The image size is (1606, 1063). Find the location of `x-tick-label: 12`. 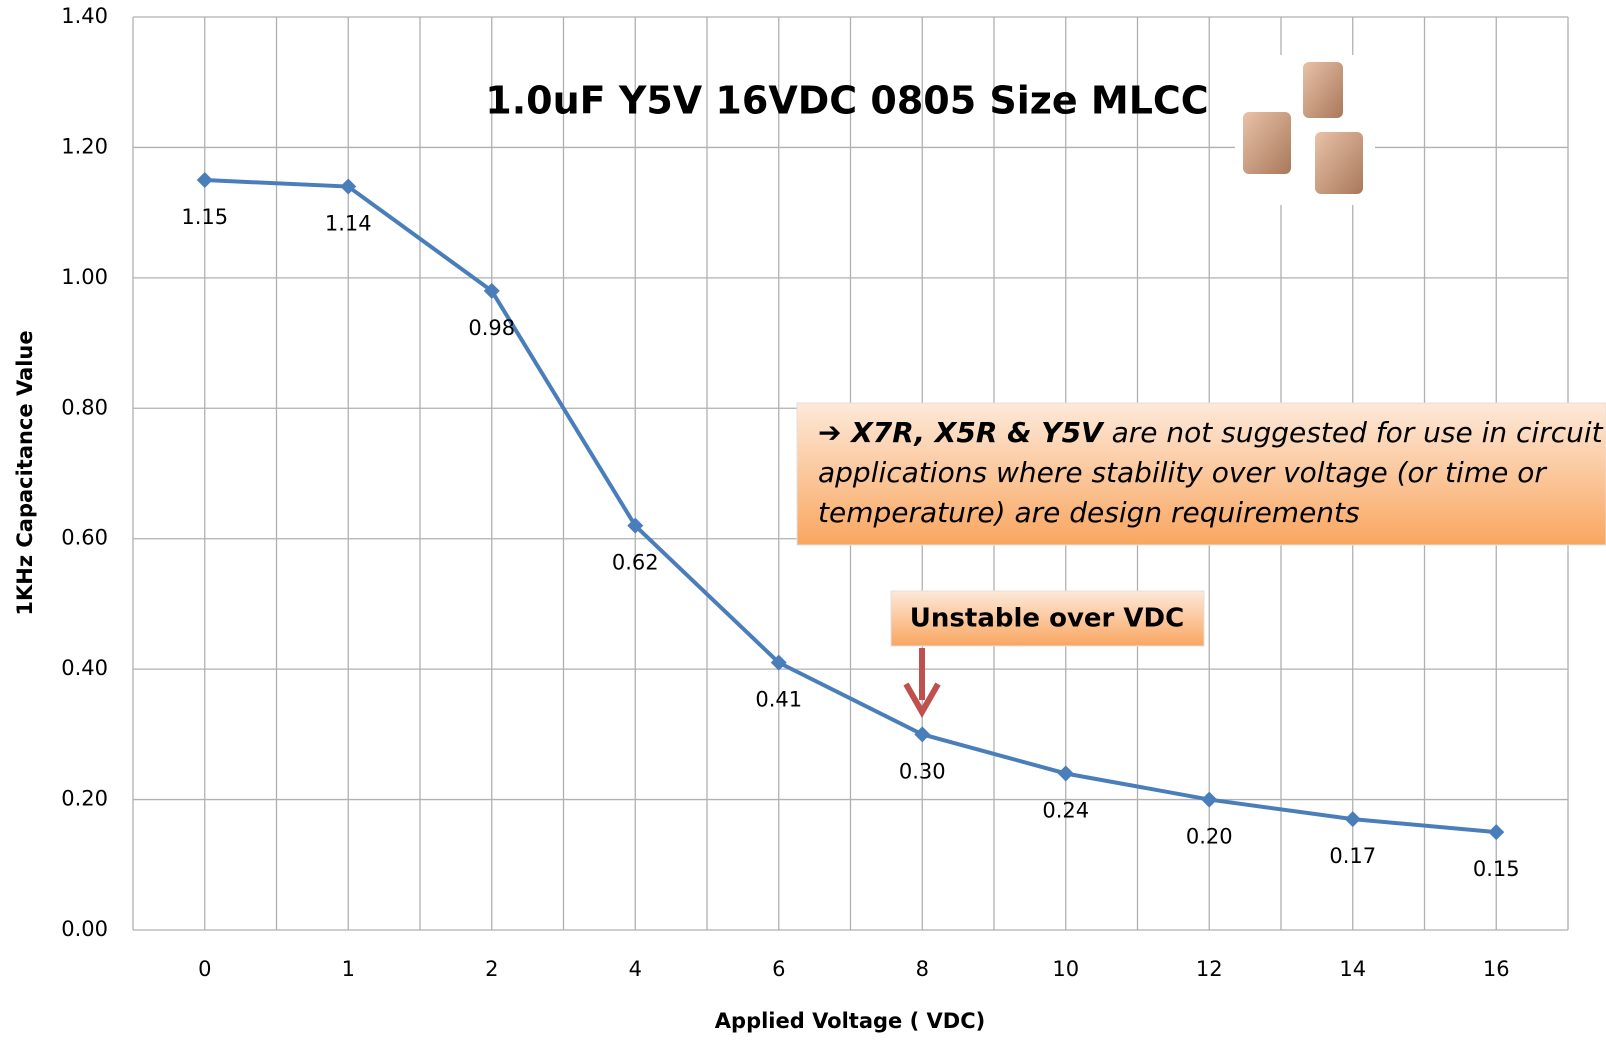

x-tick-label: 12 is located at coordinates (1209, 969).